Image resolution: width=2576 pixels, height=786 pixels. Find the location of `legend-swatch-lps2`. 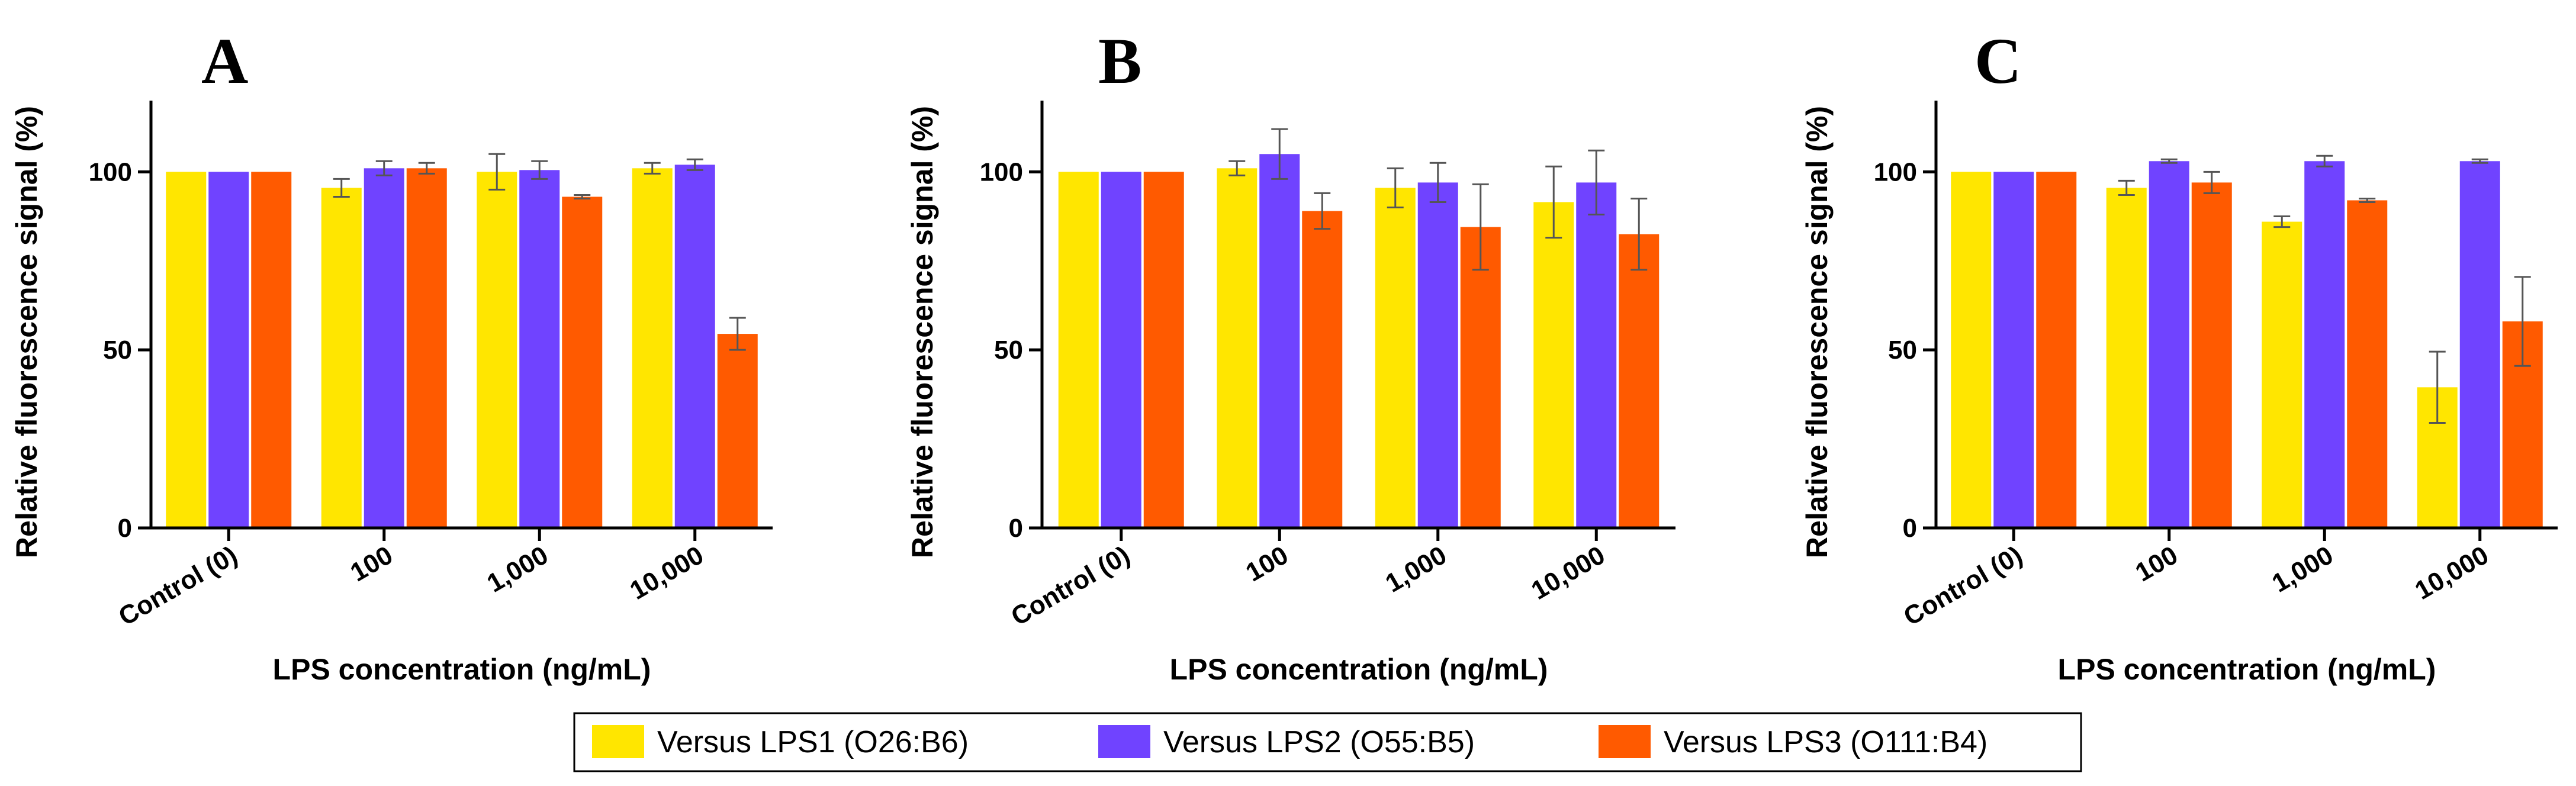

legend-swatch-lps2 is located at coordinates (1124, 741).